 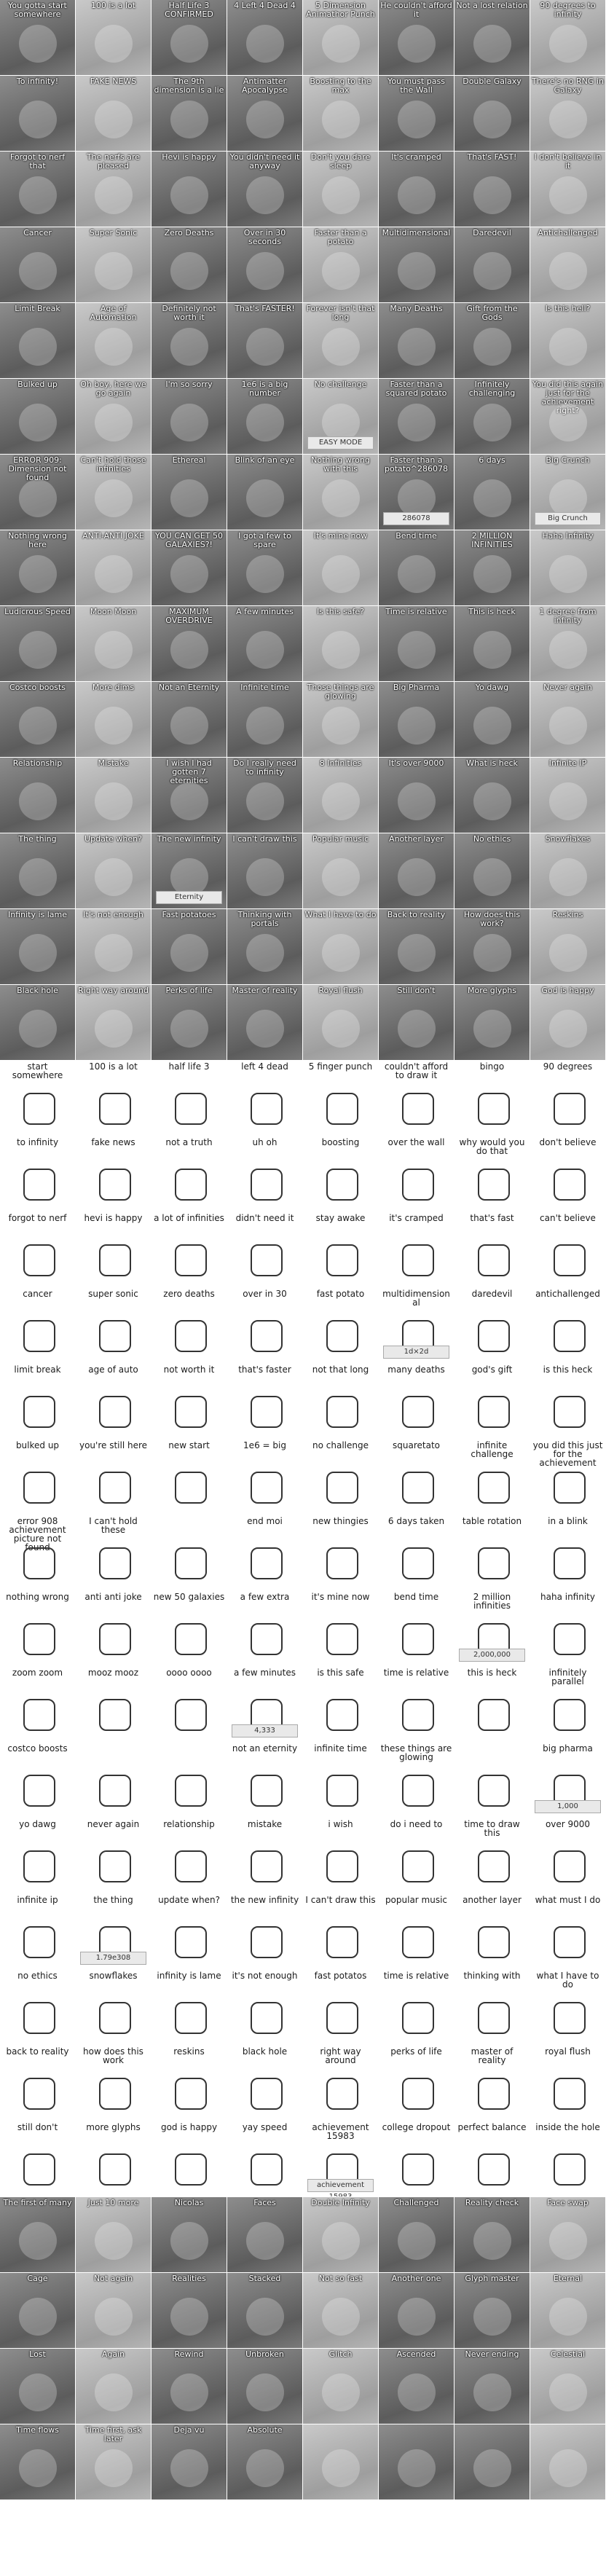 I want to click on achievement-tile: No challenge EASY MODE, so click(x=341, y=417).